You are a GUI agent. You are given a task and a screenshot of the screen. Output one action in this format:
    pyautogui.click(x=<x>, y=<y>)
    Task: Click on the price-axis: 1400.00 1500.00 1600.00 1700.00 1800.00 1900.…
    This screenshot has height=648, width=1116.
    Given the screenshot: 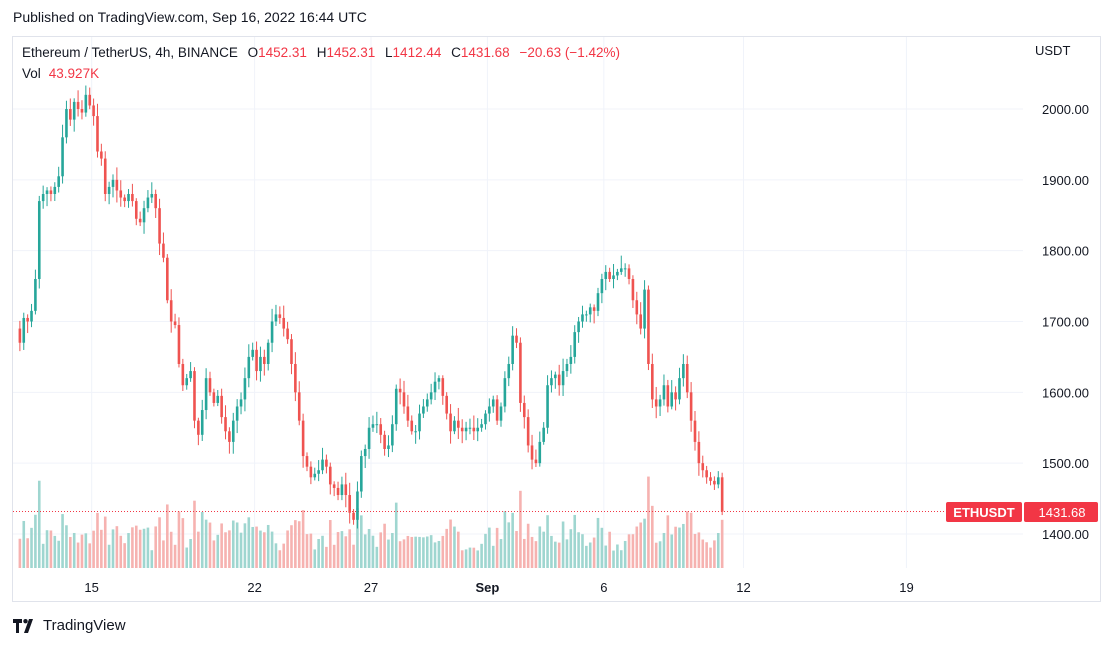 What is the action you would take?
    pyautogui.click(x=1065, y=322)
    